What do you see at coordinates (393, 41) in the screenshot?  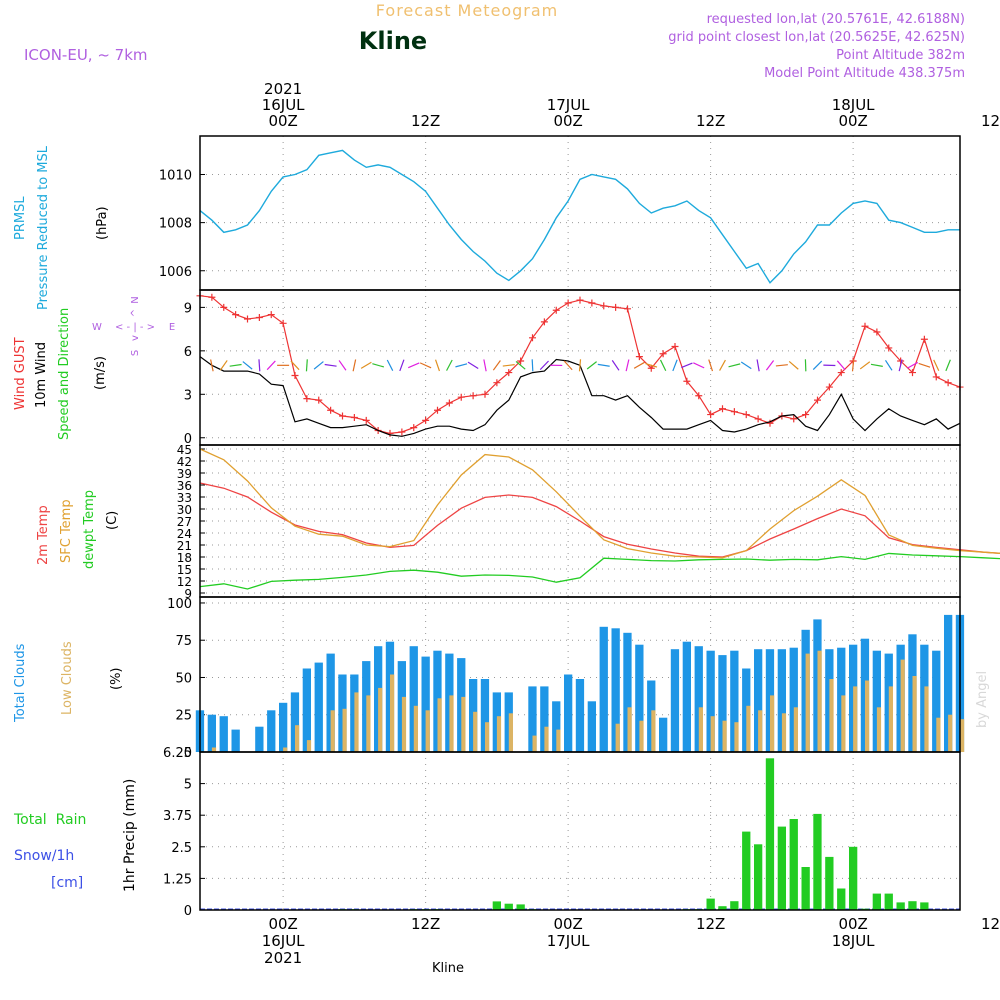 I see `location-title: Kline` at bounding box center [393, 41].